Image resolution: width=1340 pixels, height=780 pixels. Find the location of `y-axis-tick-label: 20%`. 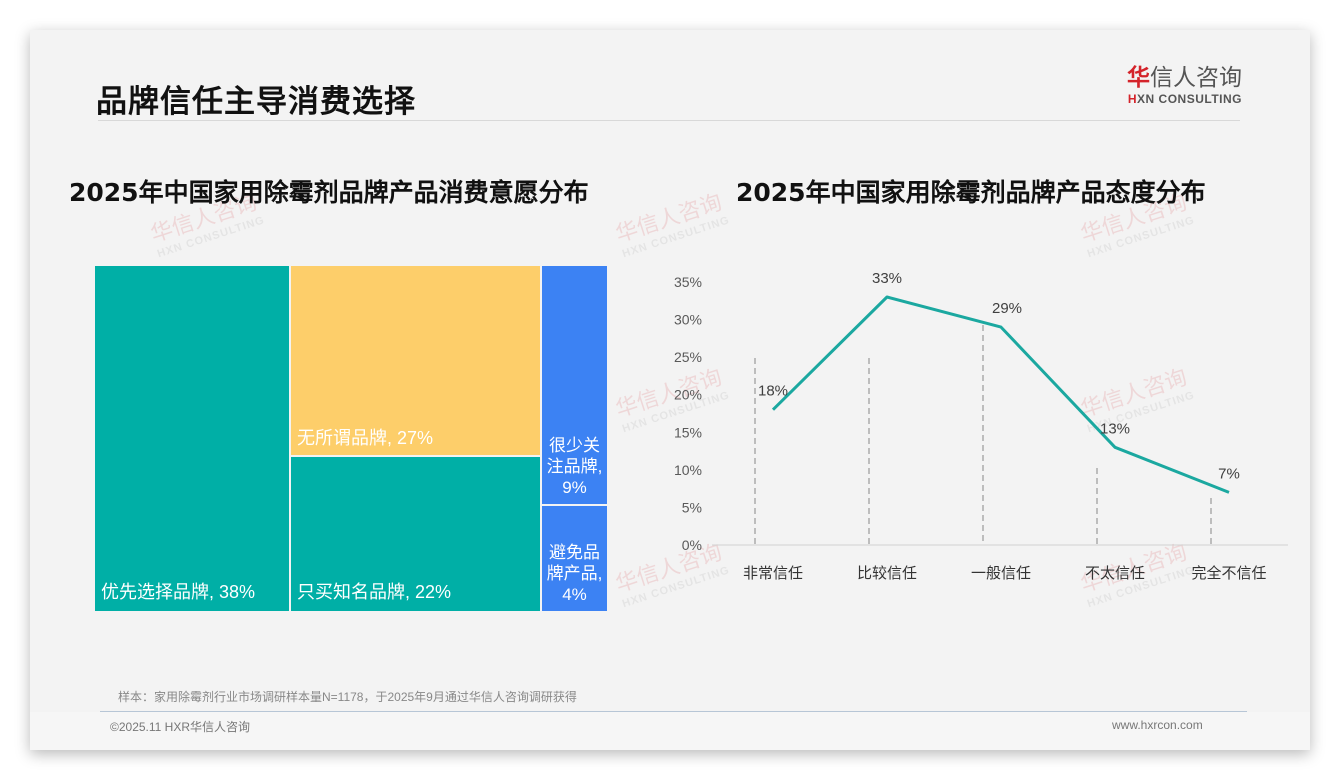

y-axis-tick-label: 20% is located at coordinates (688, 395).